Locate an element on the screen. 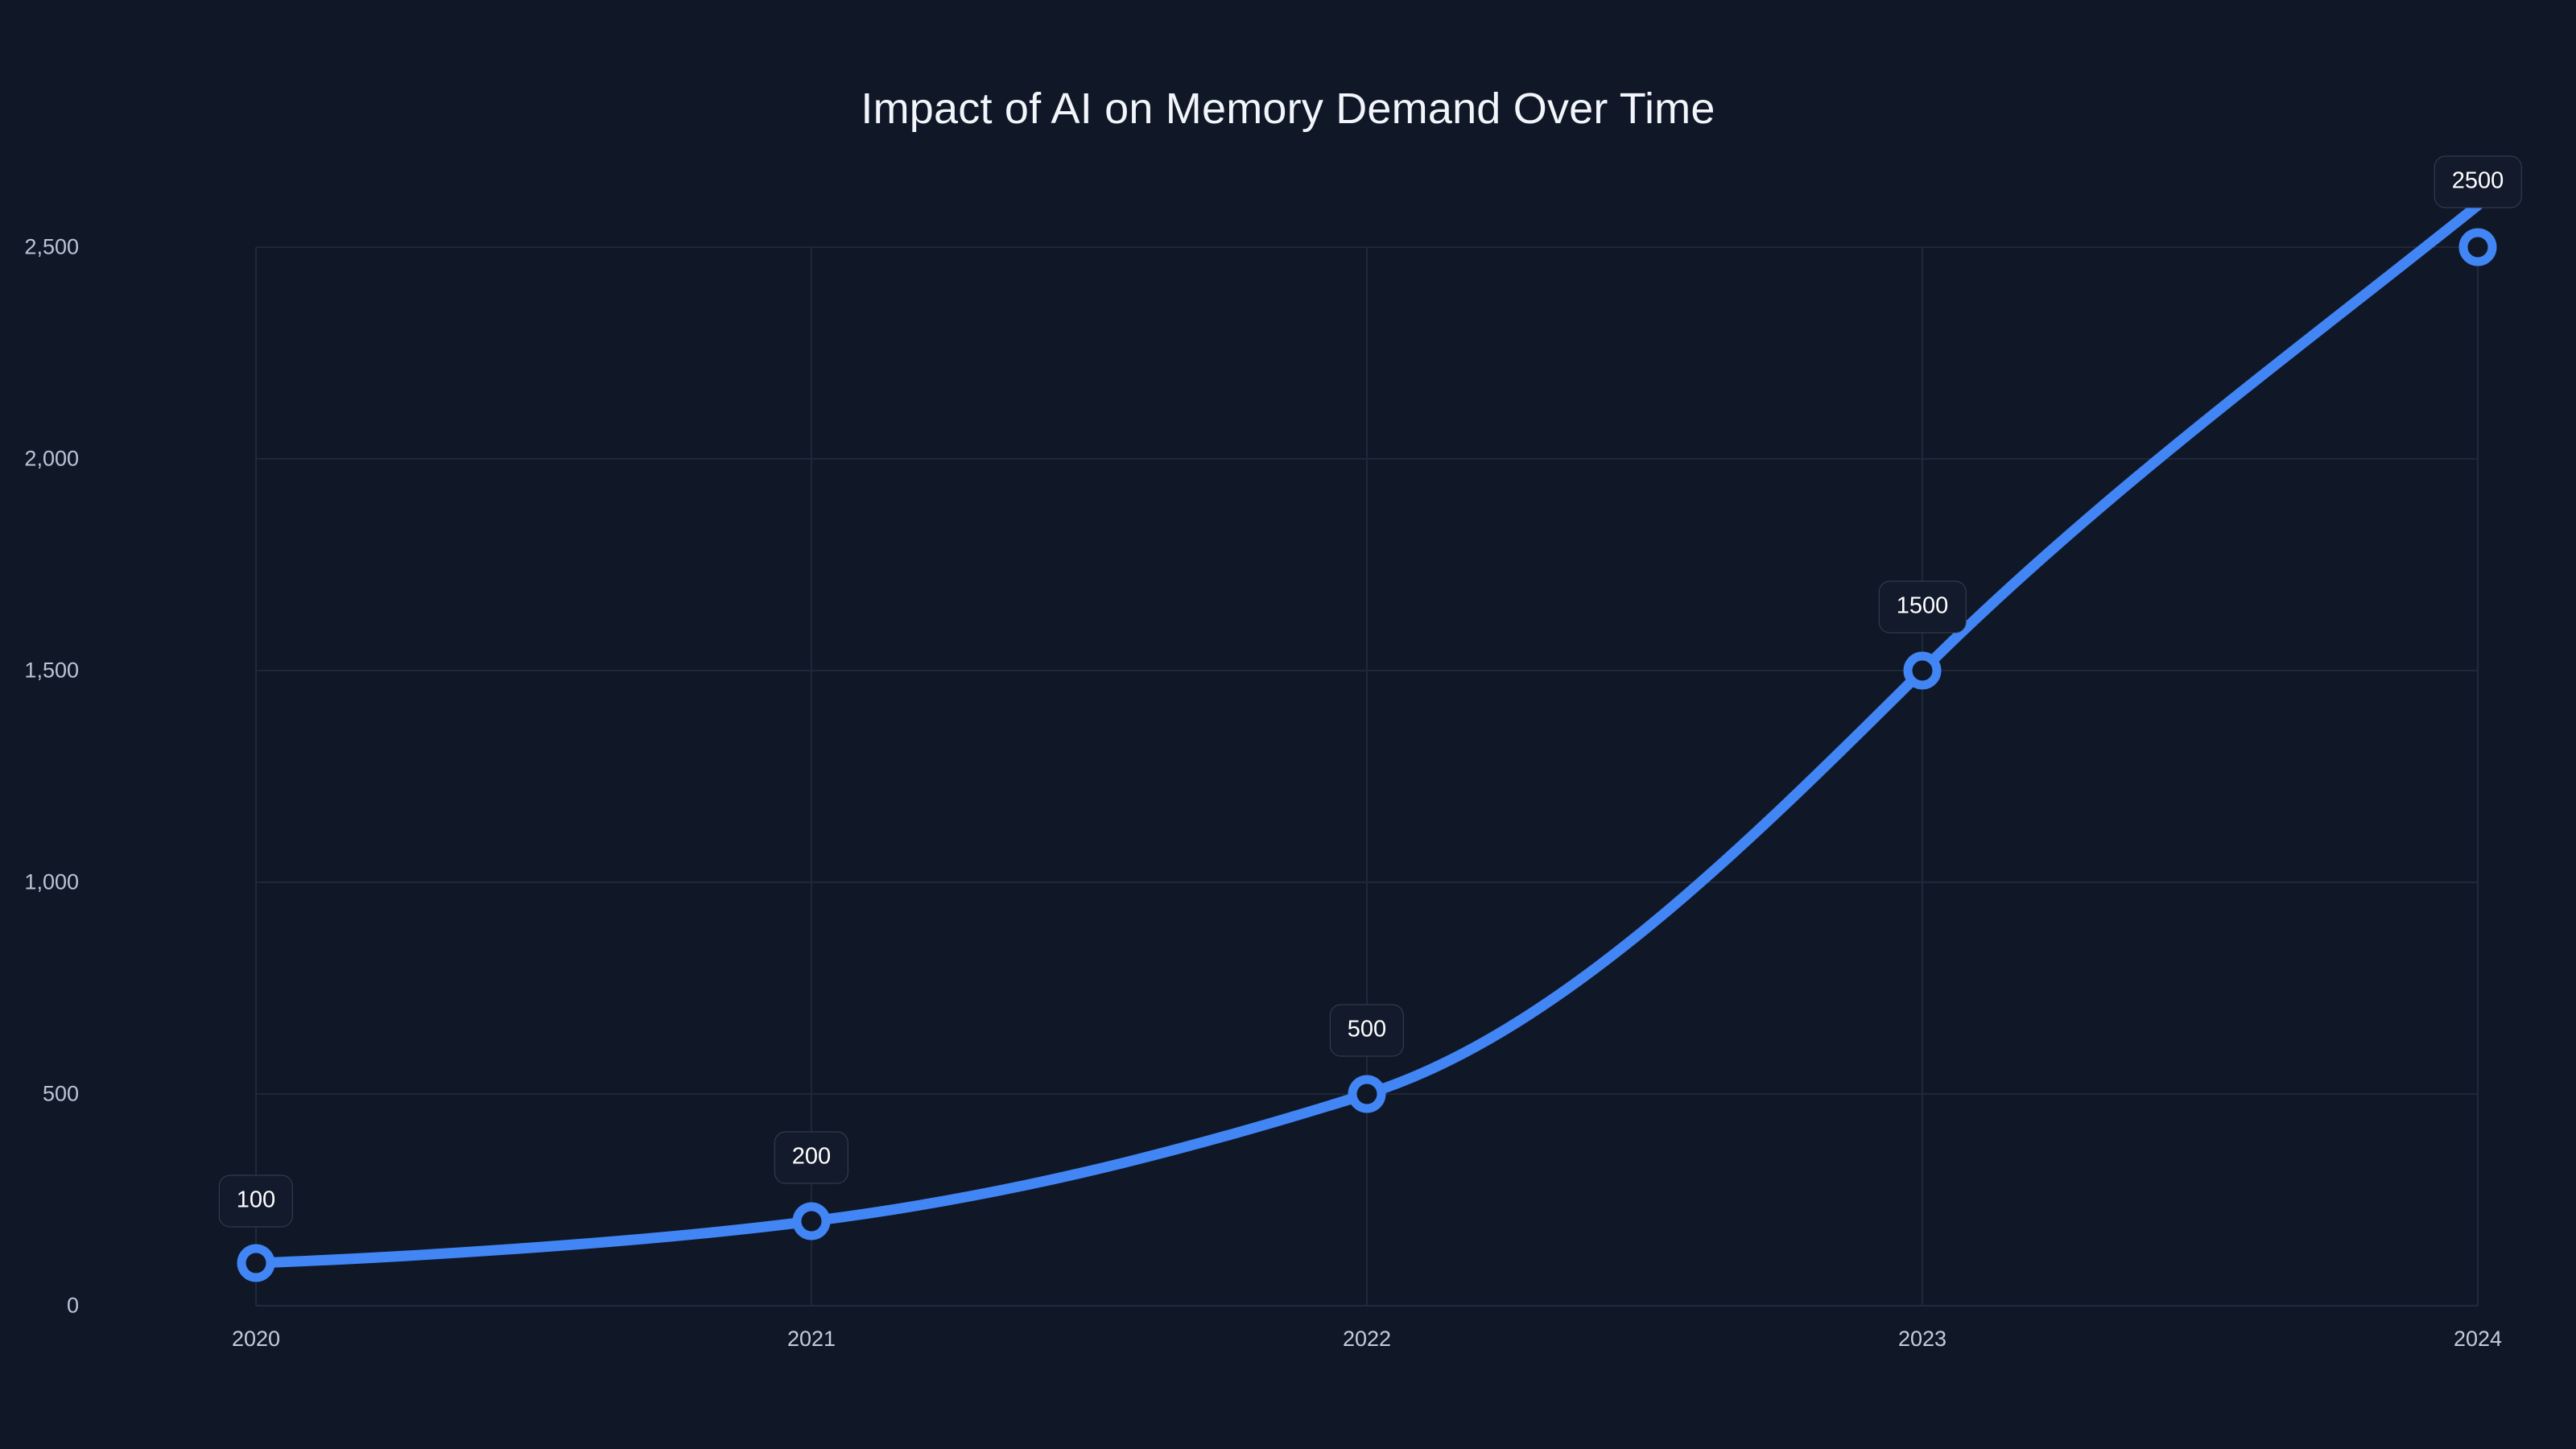 The width and height of the screenshot is (2576, 1449). x-tick-label-2022: 2022 is located at coordinates (1367, 1339).